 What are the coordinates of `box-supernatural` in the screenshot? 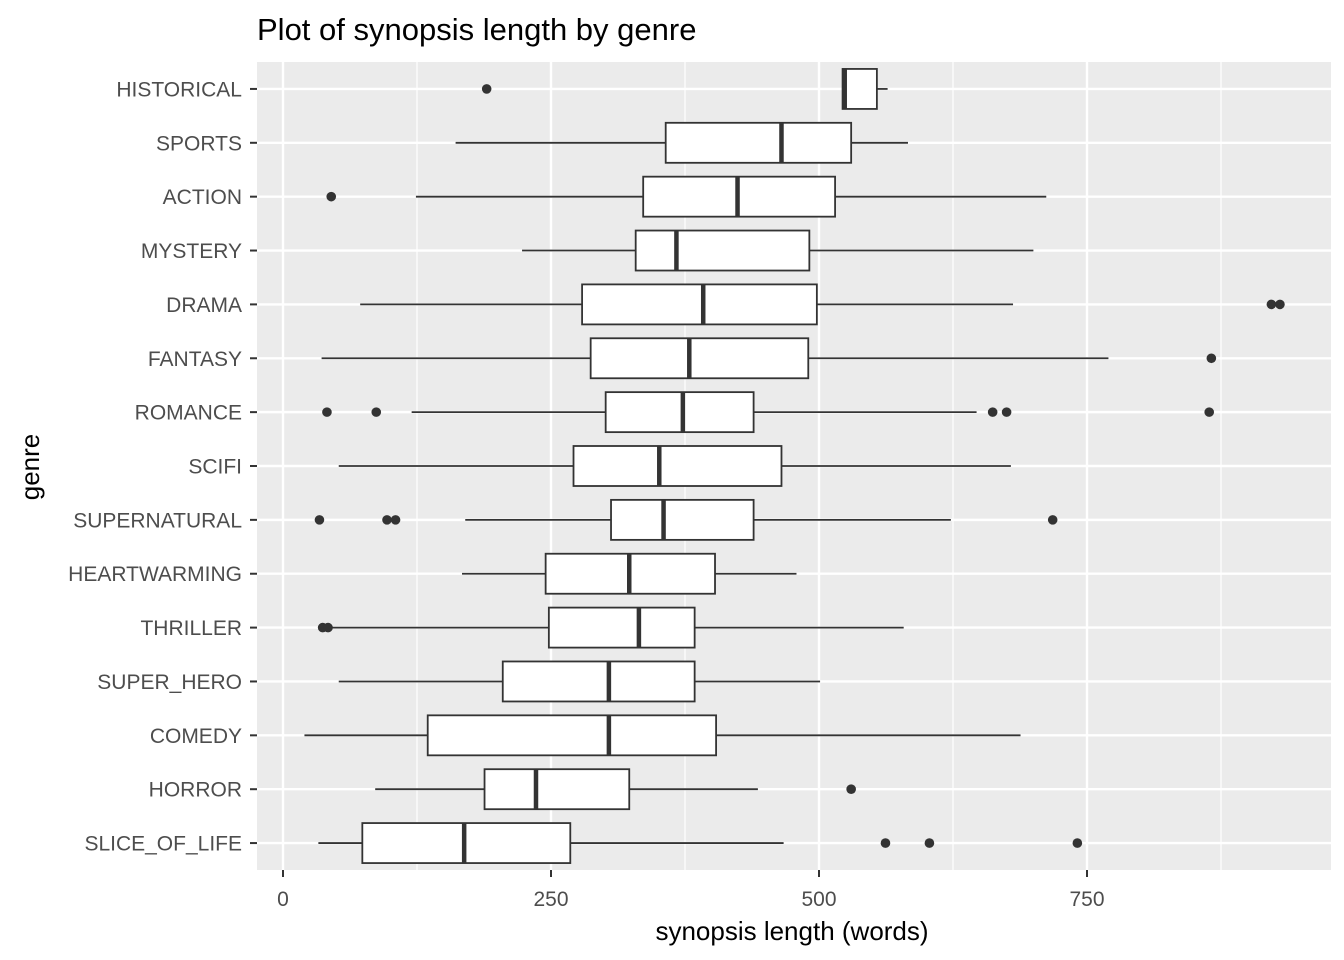 It's located at (686, 519).